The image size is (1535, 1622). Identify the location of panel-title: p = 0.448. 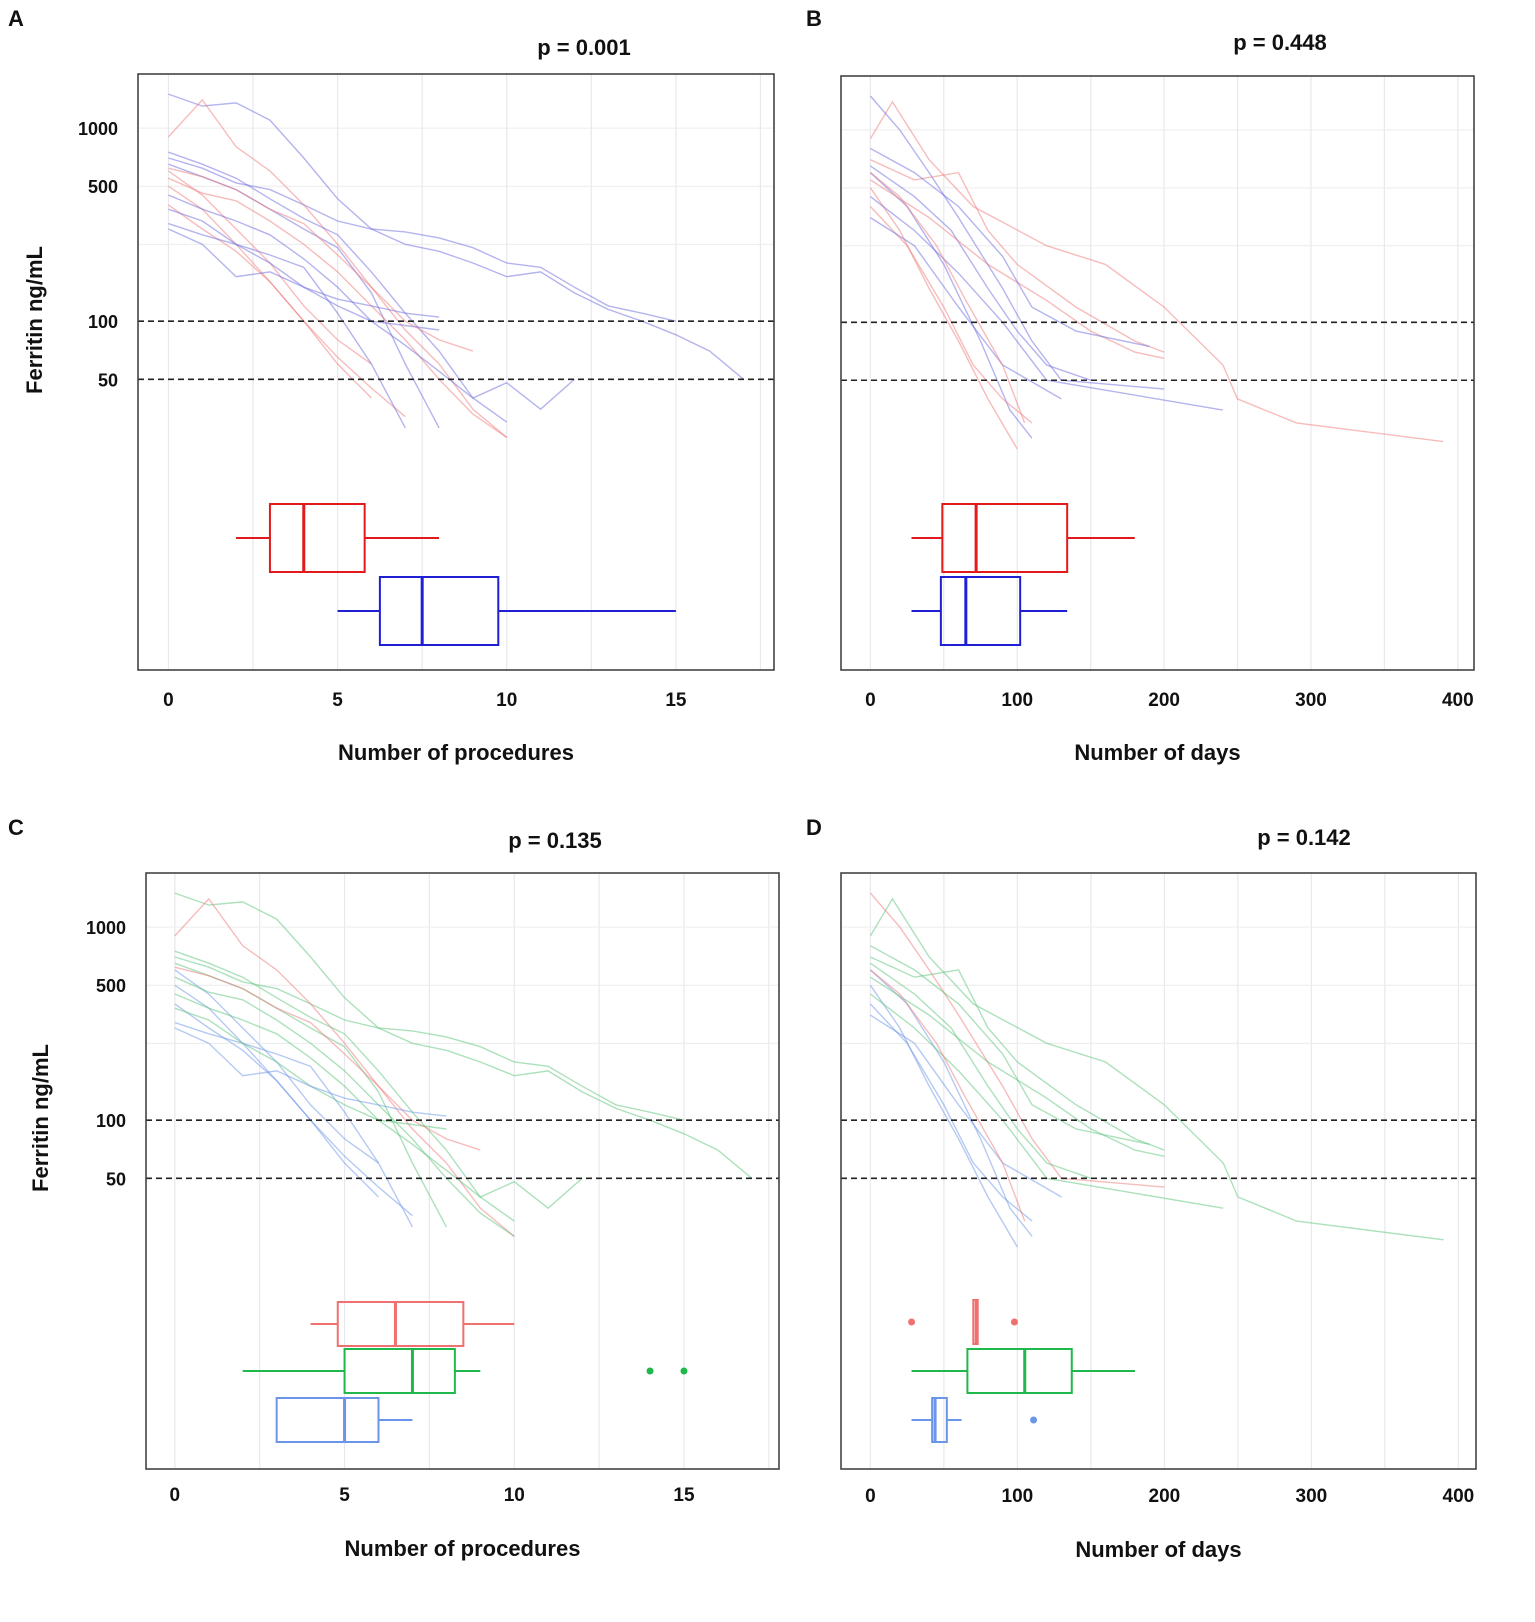
(1280, 42).